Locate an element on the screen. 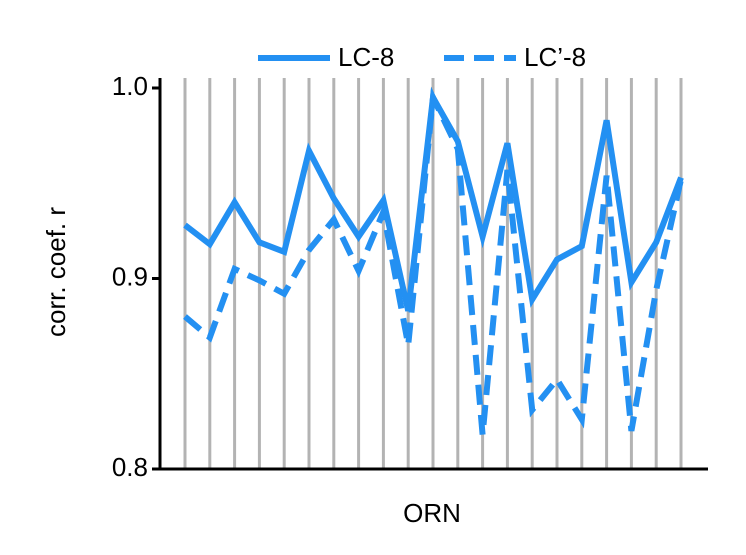 This screenshot has width=746, height=555. y-tick-label: 0.9 is located at coordinates (130, 276).